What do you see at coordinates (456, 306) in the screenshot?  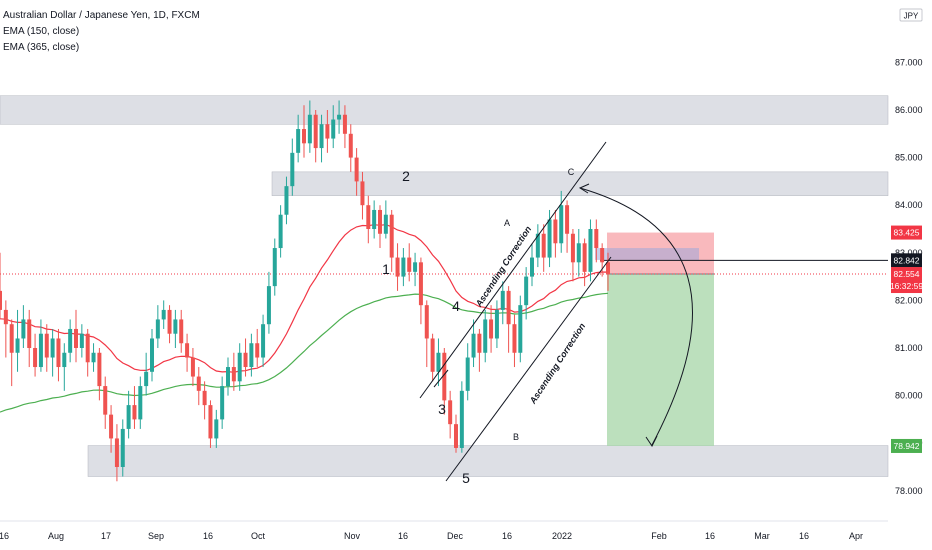 I see `annotation-4: 4` at bounding box center [456, 306].